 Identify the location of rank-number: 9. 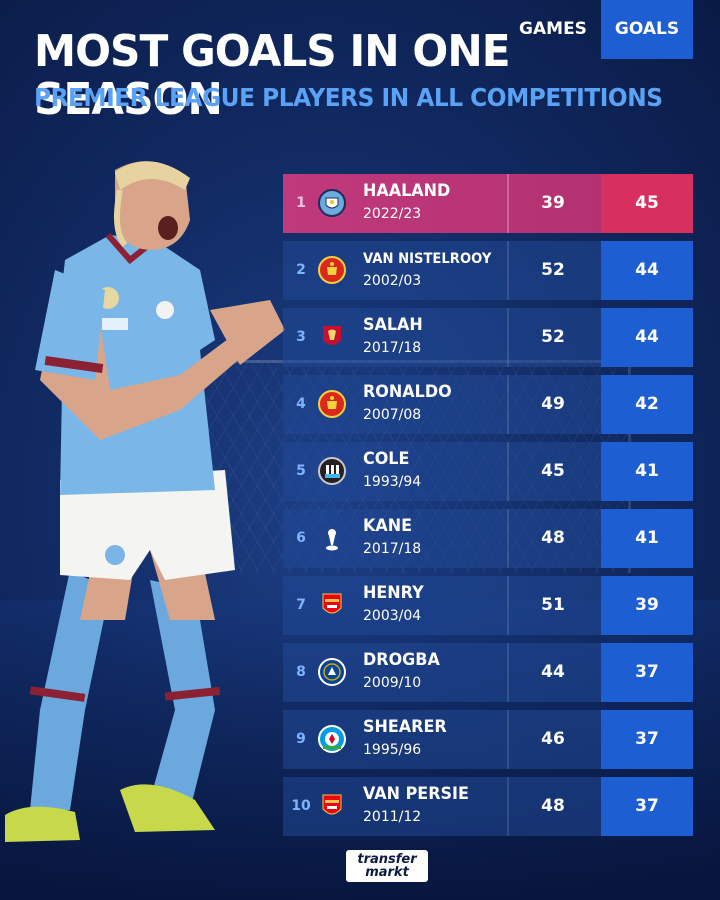
(301, 739).